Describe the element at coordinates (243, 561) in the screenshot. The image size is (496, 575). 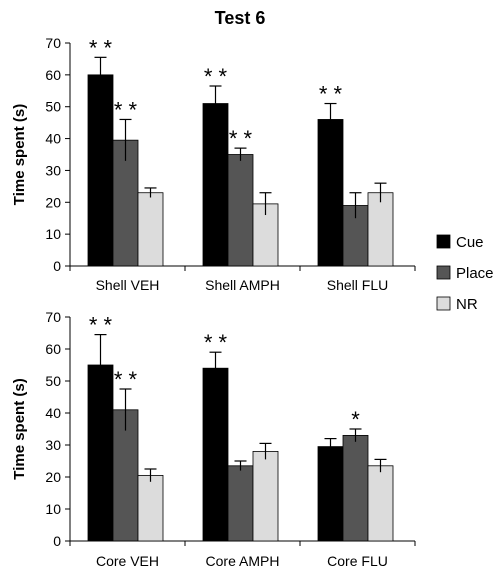
I see `category-label: Core AMPH` at that location.